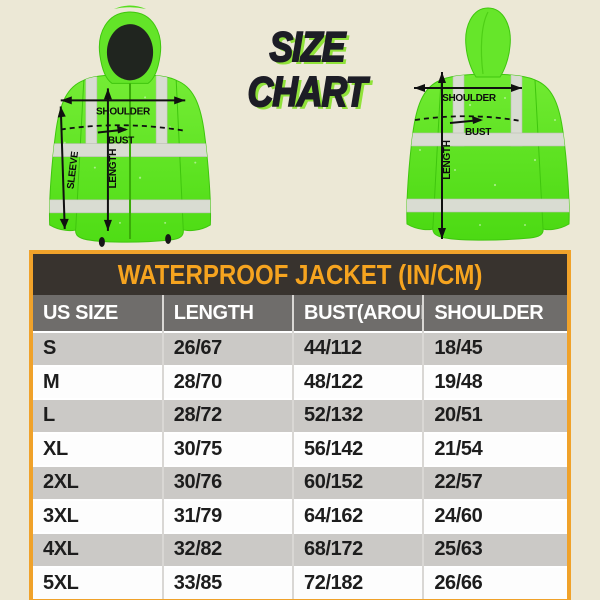 Image resolution: width=600 pixels, height=600 pixels. Describe the element at coordinates (488, 42) in the screenshot. I see `hood-back` at that location.